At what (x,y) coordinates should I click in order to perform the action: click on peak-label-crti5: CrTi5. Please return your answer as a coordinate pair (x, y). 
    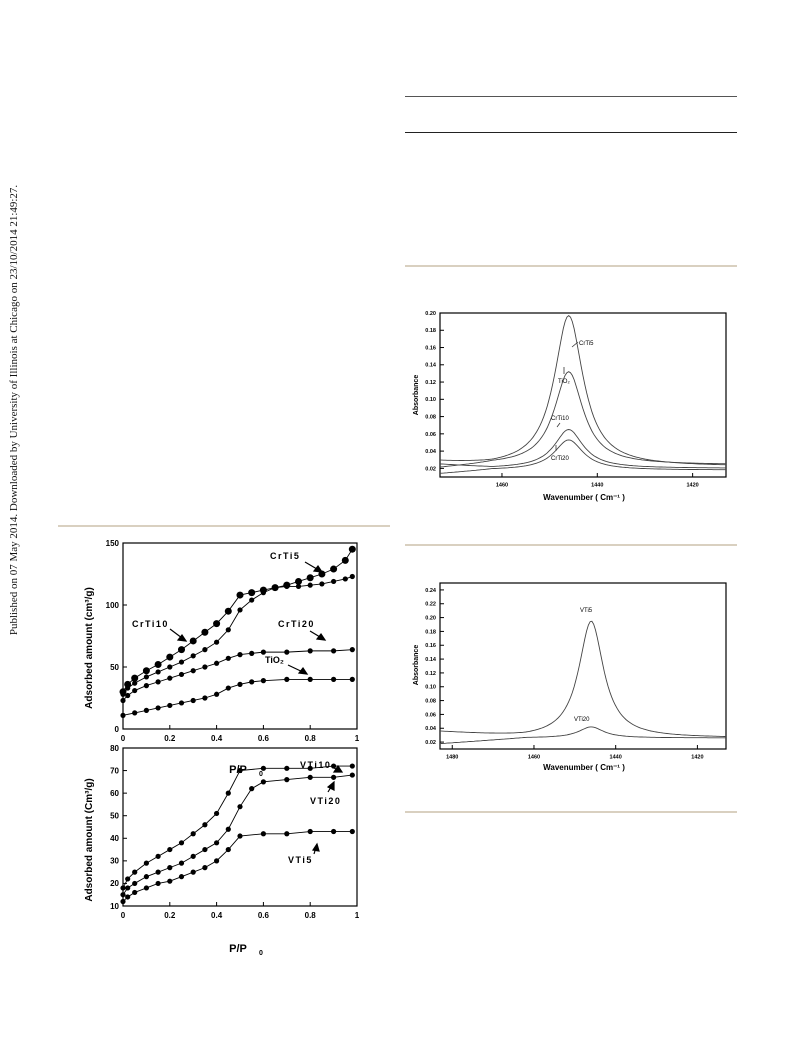
    Looking at the image, I should click on (586, 344).